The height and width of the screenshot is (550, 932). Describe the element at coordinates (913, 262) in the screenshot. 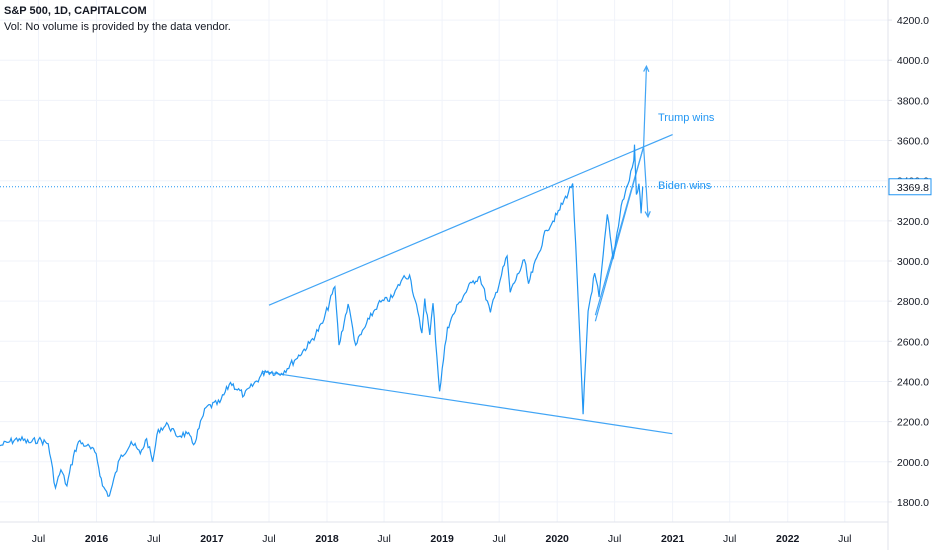

I see `y-tick-label: 3000.0` at that location.